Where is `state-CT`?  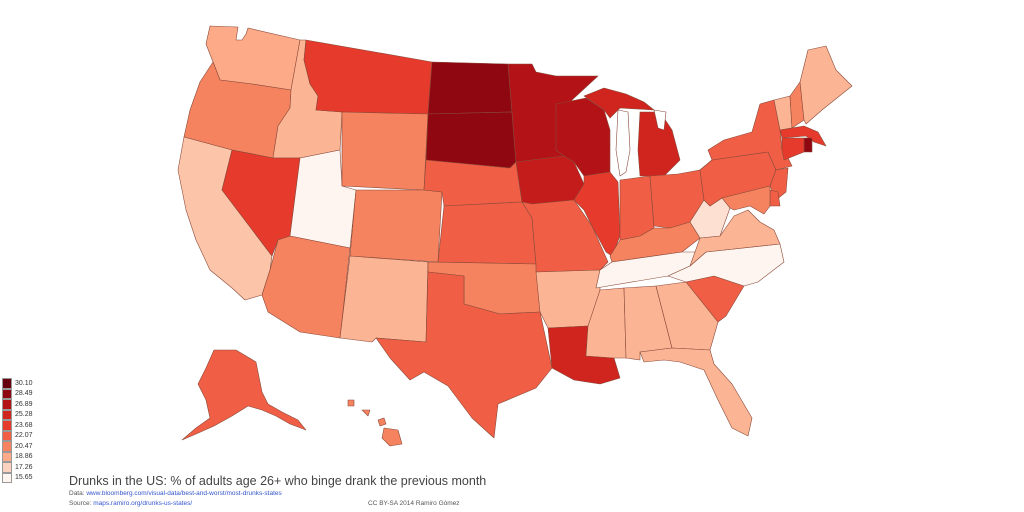 state-CT is located at coordinates (793, 149).